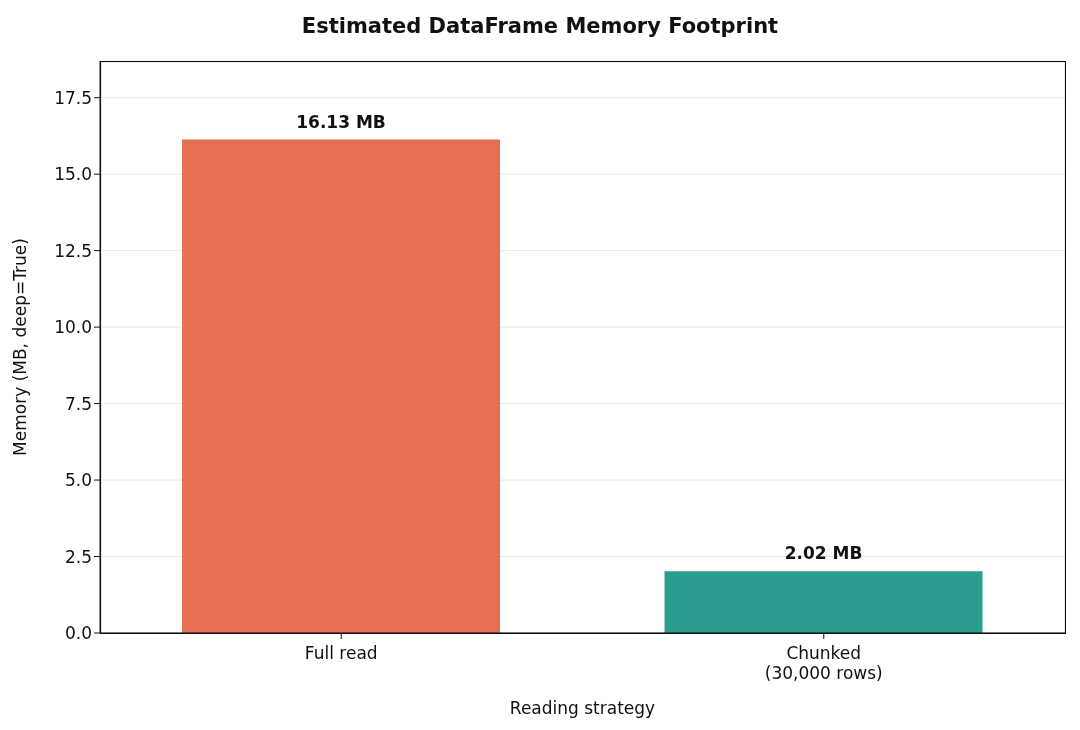 This screenshot has width=1080, height=730. What do you see at coordinates (78, 403) in the screenshot?
I see `y-tick-label: 7.5` at bounding box center [78, 403].